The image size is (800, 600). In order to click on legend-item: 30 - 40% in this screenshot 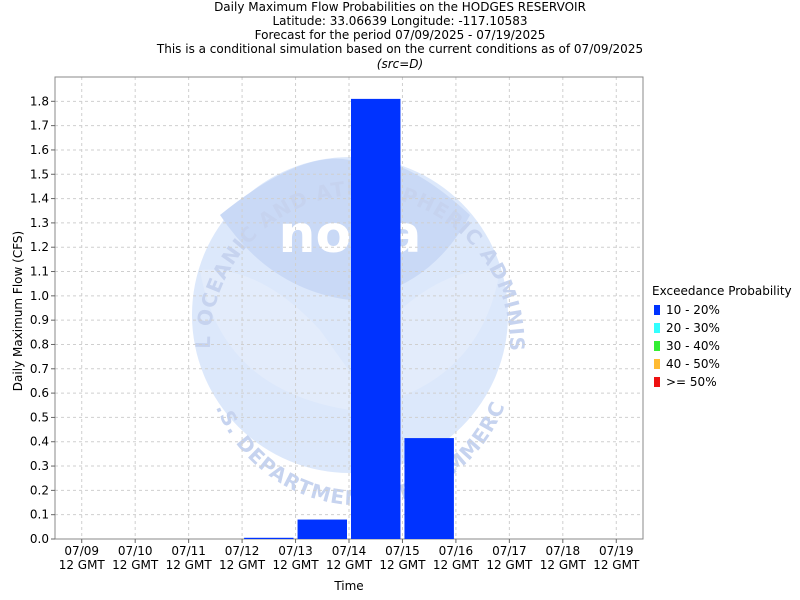, I will do `click(722, 346)`.